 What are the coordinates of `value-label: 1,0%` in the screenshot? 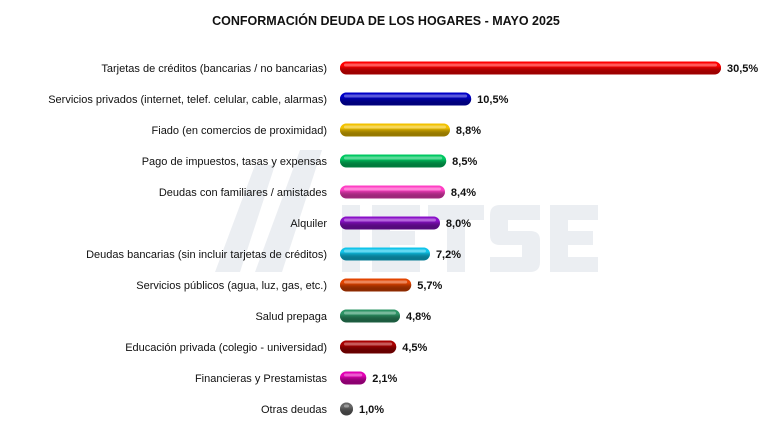 It's located at (371, 410).